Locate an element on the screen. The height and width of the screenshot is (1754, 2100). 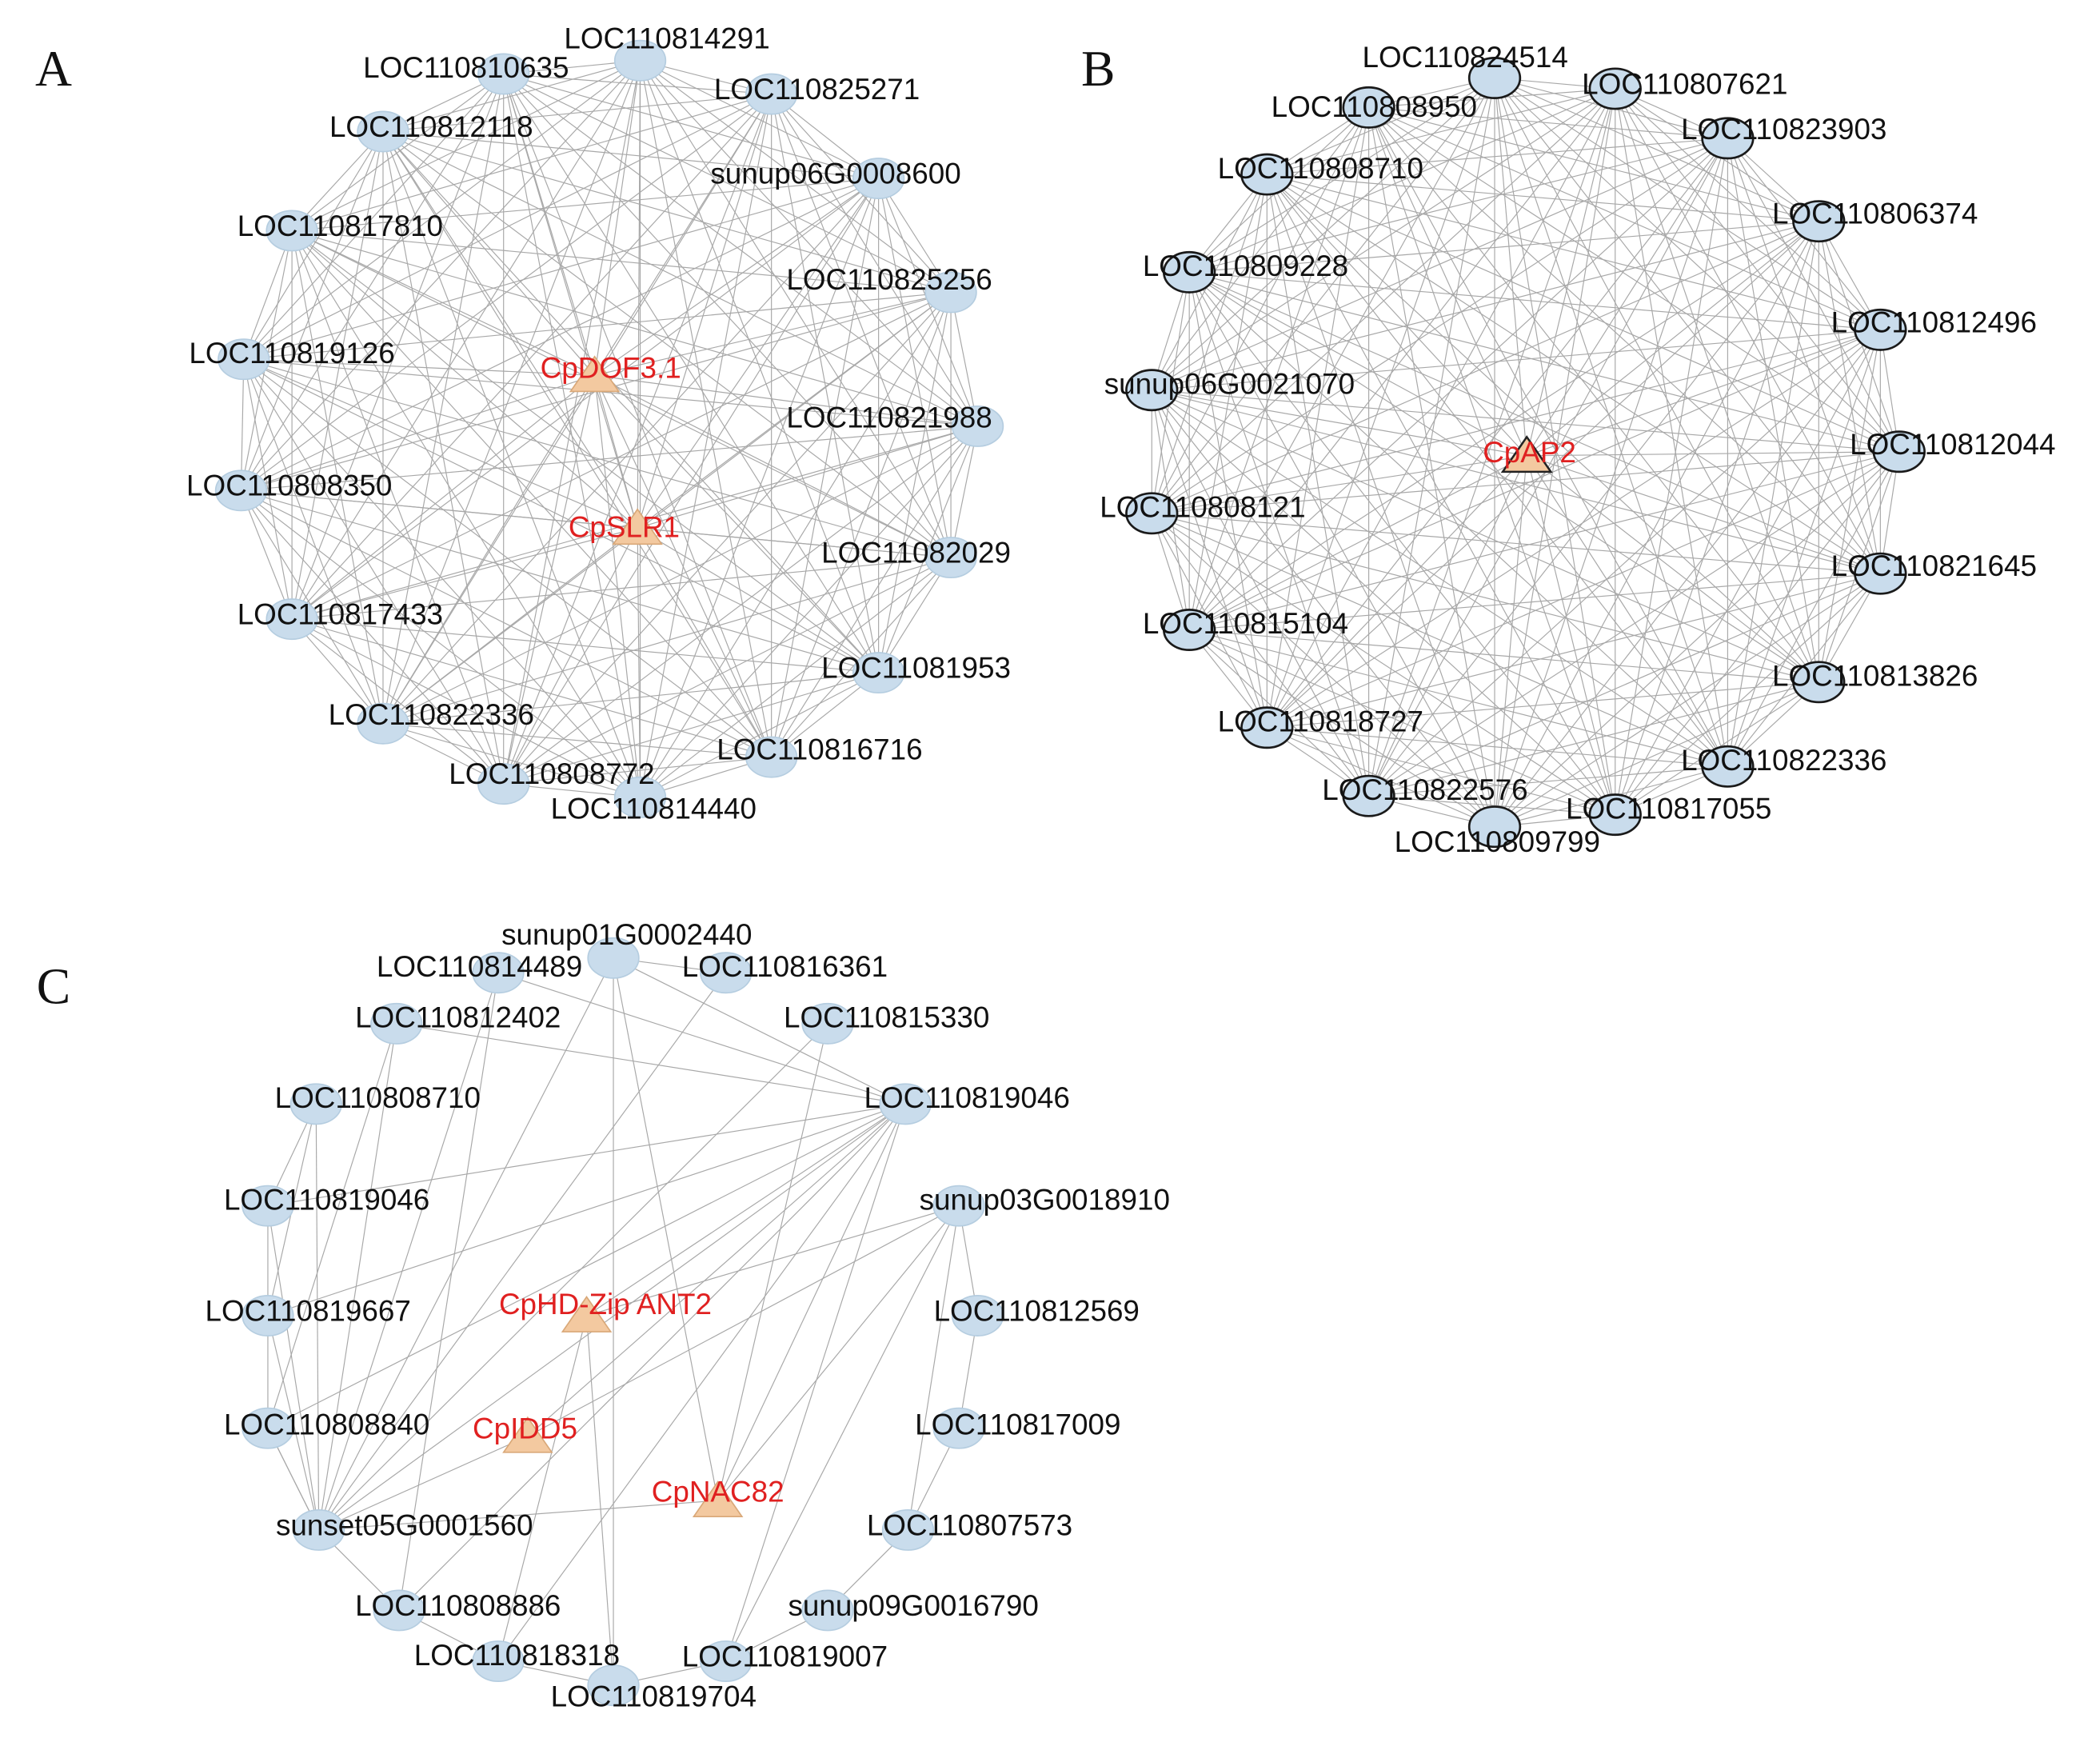
node-label: LOC110822336 is located at coordinates (432, 715).